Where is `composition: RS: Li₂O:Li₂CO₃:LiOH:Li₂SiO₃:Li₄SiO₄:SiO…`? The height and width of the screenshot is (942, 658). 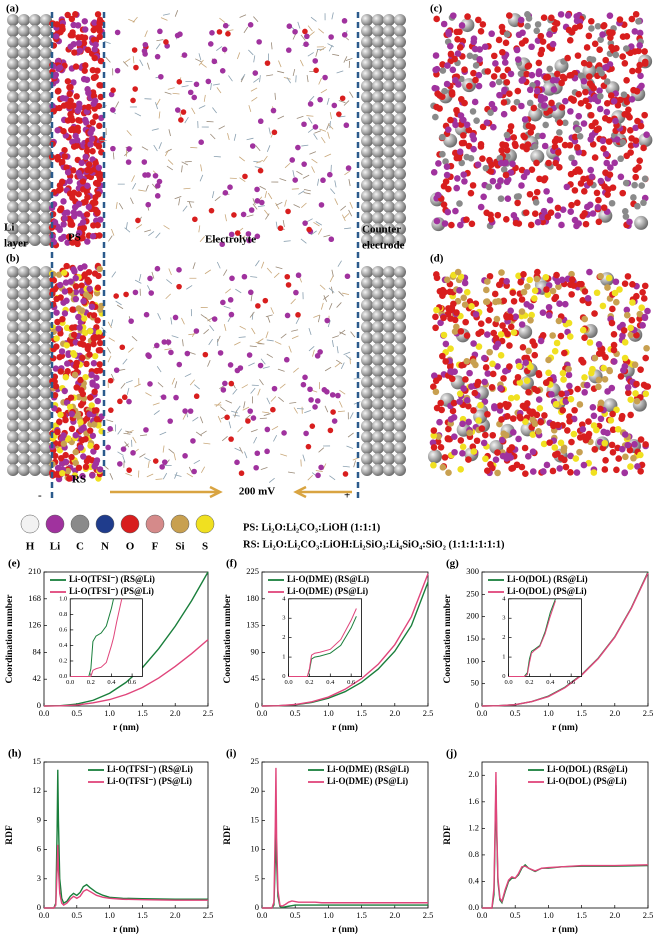
composition: RS: Li₂O:Li₂CO₃:LiOH:Li₂SiO₃:Li₄SiO₄:SiO… is located at coordinates (374, 544).